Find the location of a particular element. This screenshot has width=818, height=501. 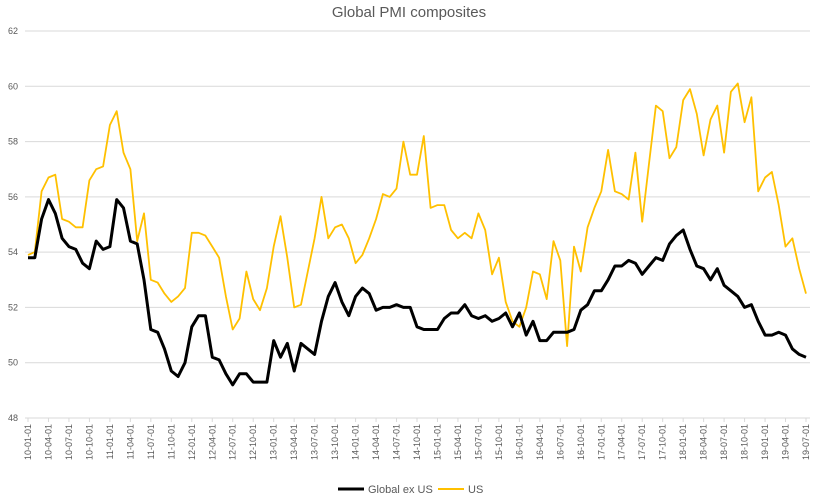

x-tick-label: 16-01-01 is located at coordinates (519, 442).